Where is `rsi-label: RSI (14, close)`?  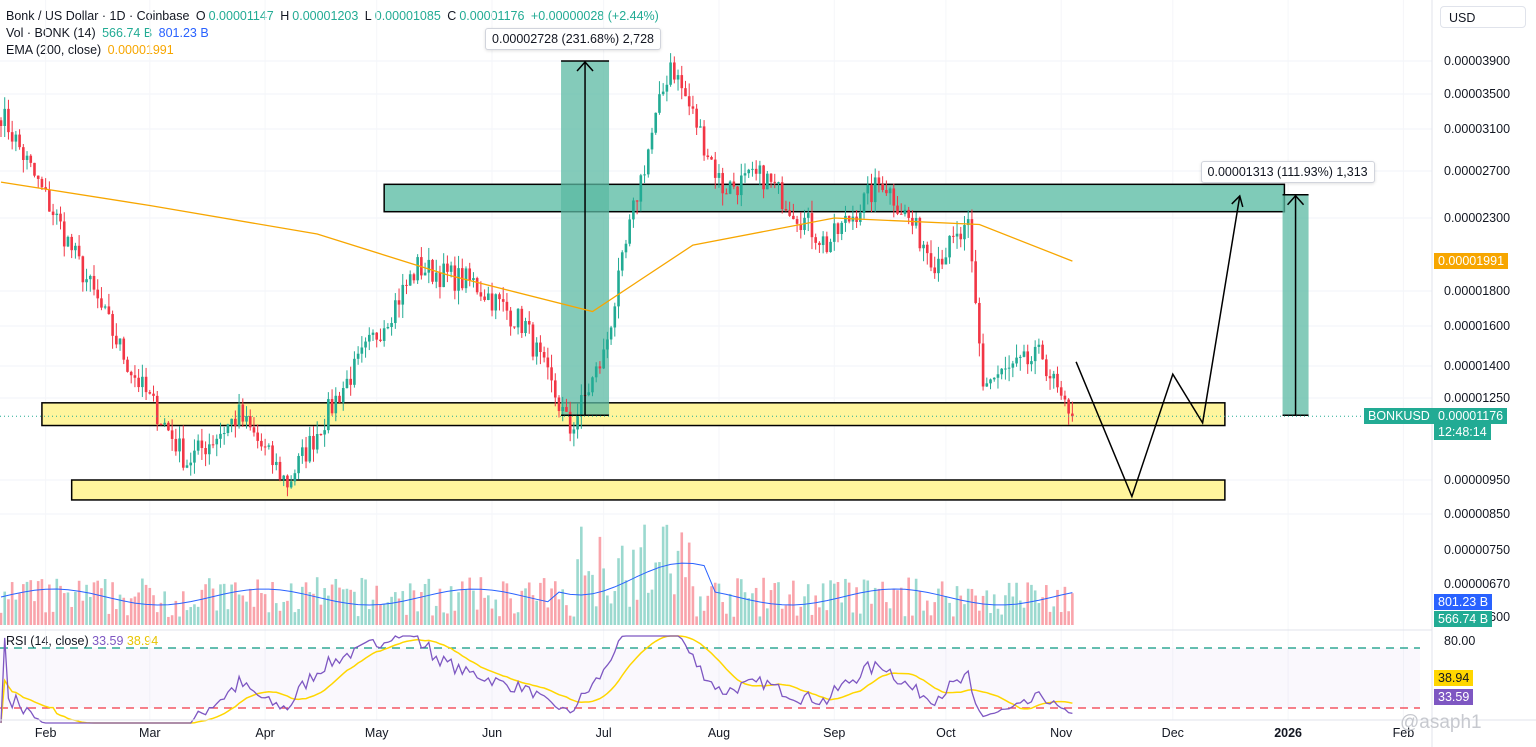
rsi-label: RSI (14, close) is located at coordinates (47, 641).